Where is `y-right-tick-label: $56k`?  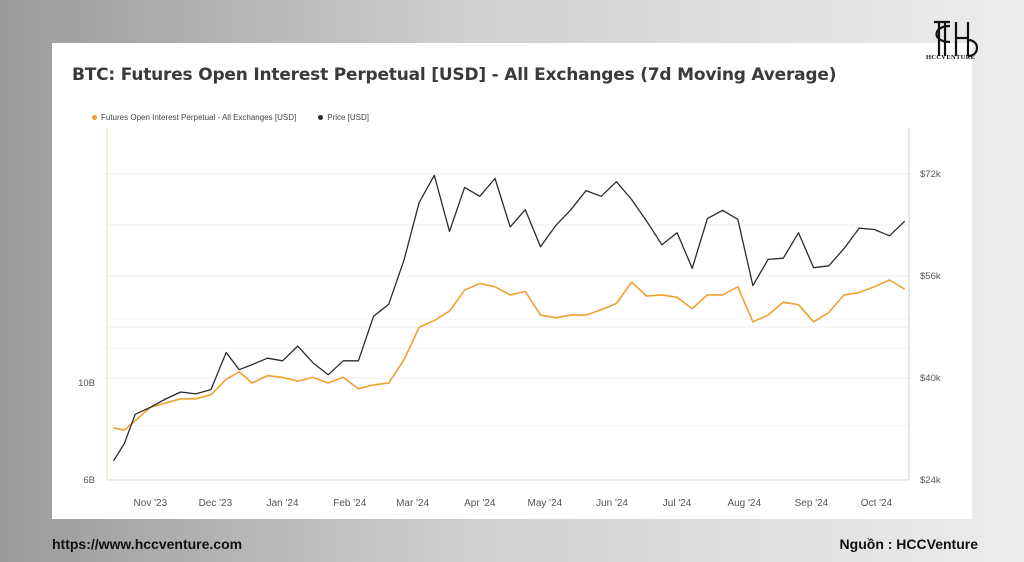 y-right-tick-label: $56k is located at coordinates (930, 276).